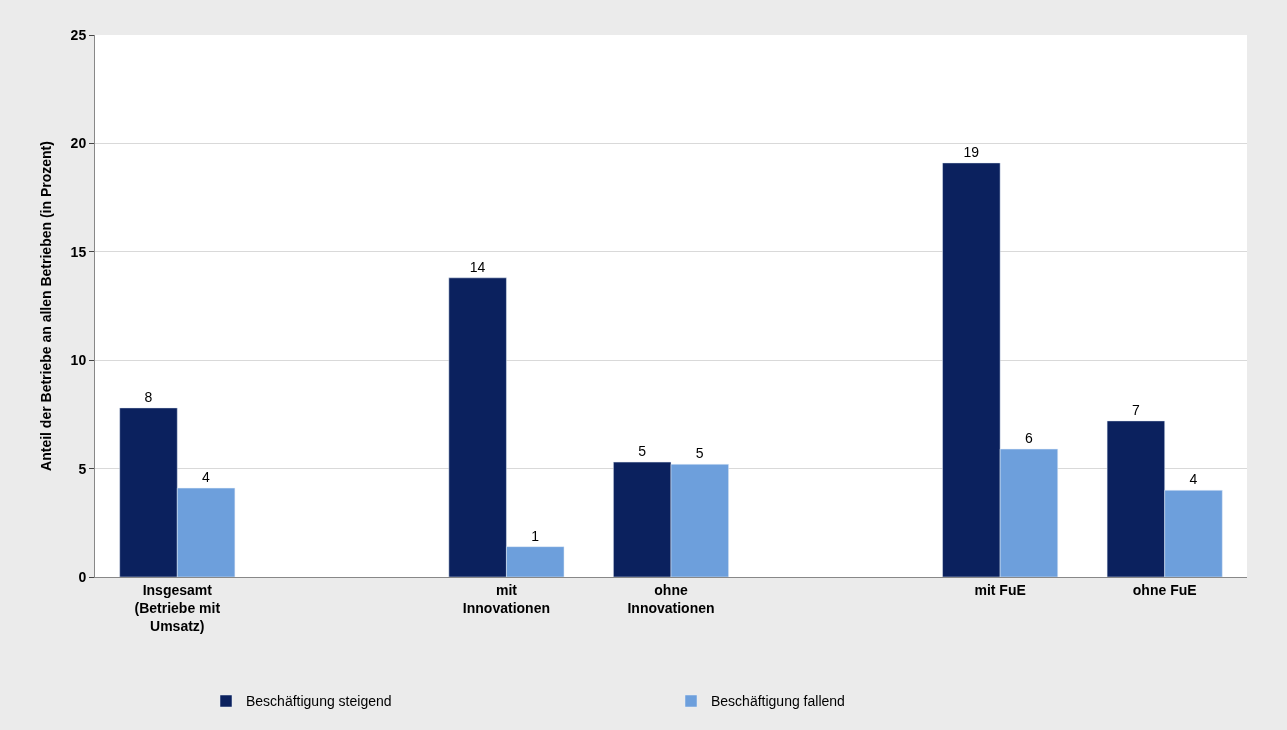 Image resolution: width=1287 pixels, height=730 pixels. What do you see at coordinates (46, 306) in the screenshot?
I see `y-axis-title: Anteil der Betriebe an allen Betrieben (in Prozent)` at bounding box center [46, 306].